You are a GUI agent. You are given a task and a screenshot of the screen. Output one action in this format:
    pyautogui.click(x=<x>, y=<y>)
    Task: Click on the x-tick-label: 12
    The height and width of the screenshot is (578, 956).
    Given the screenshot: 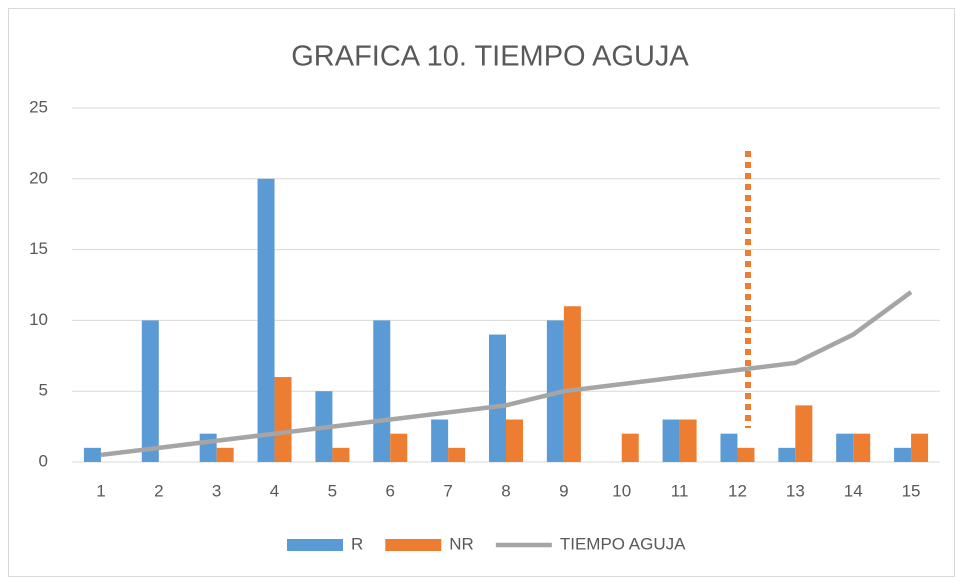 What is the action you would take?
    pyautogui.click(x=737, y=490)
    